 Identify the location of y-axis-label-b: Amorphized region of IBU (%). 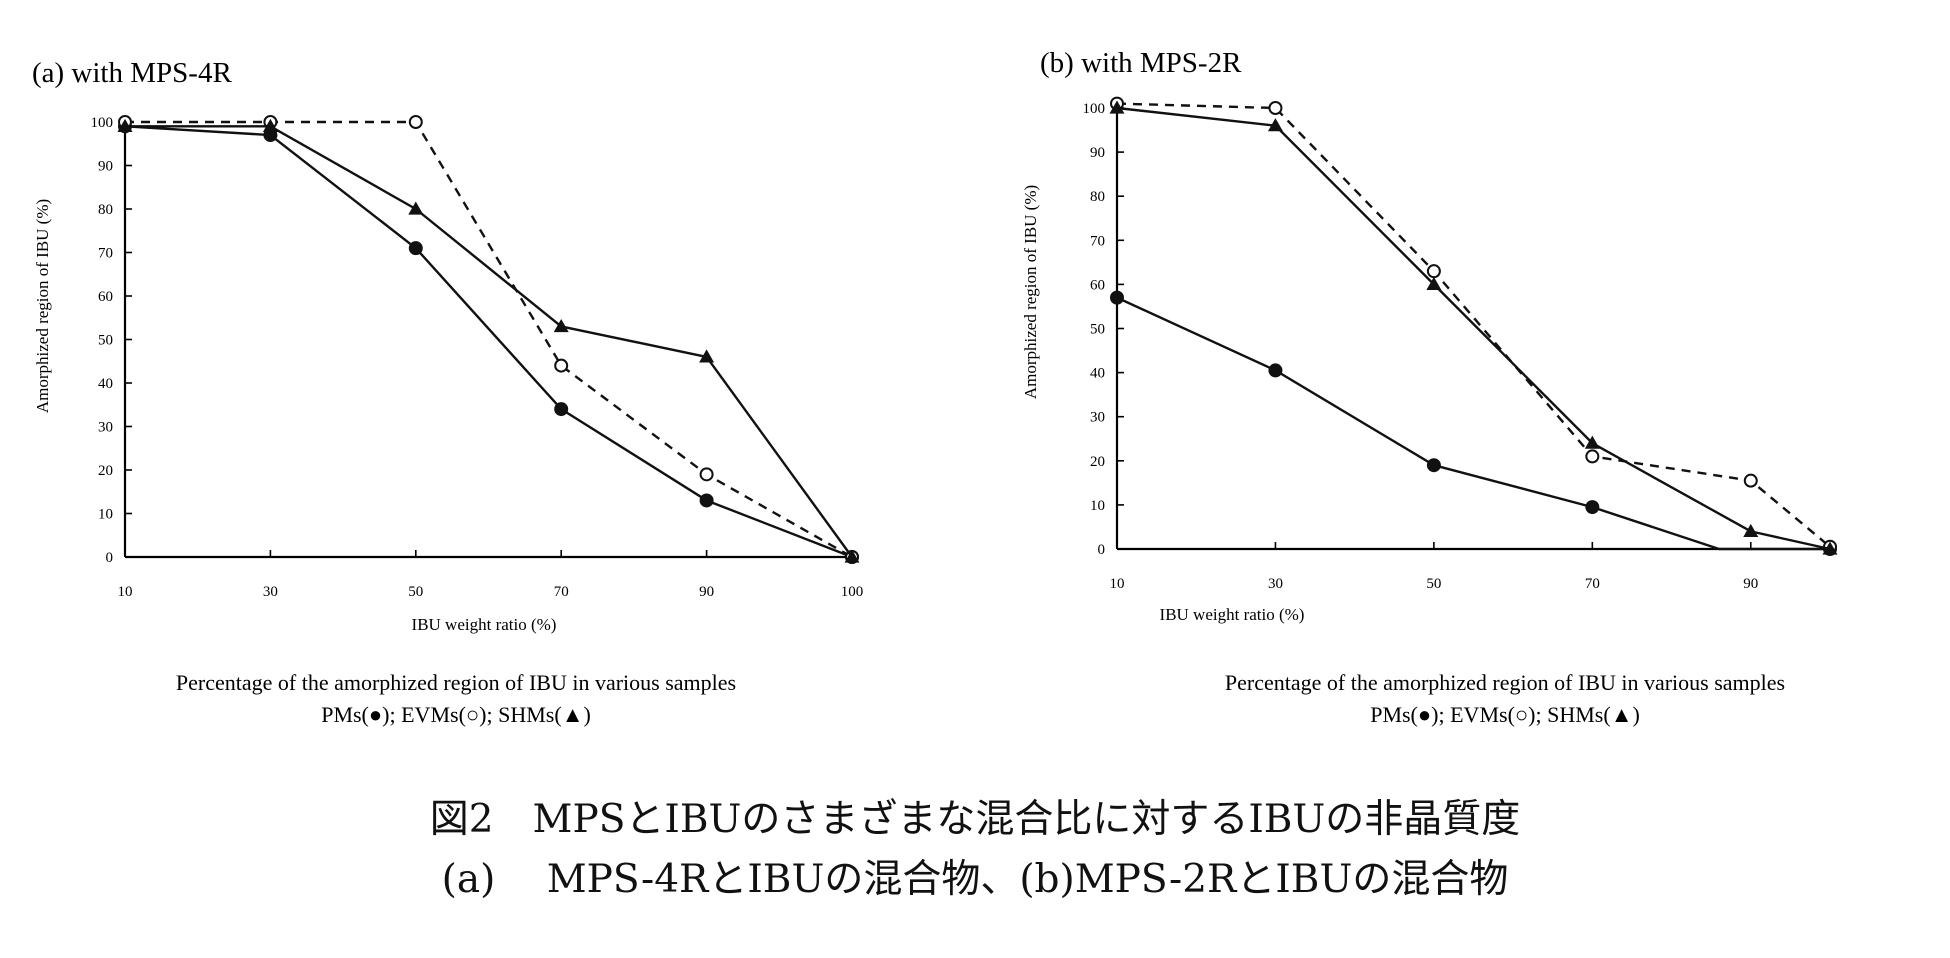
(1030, 292).